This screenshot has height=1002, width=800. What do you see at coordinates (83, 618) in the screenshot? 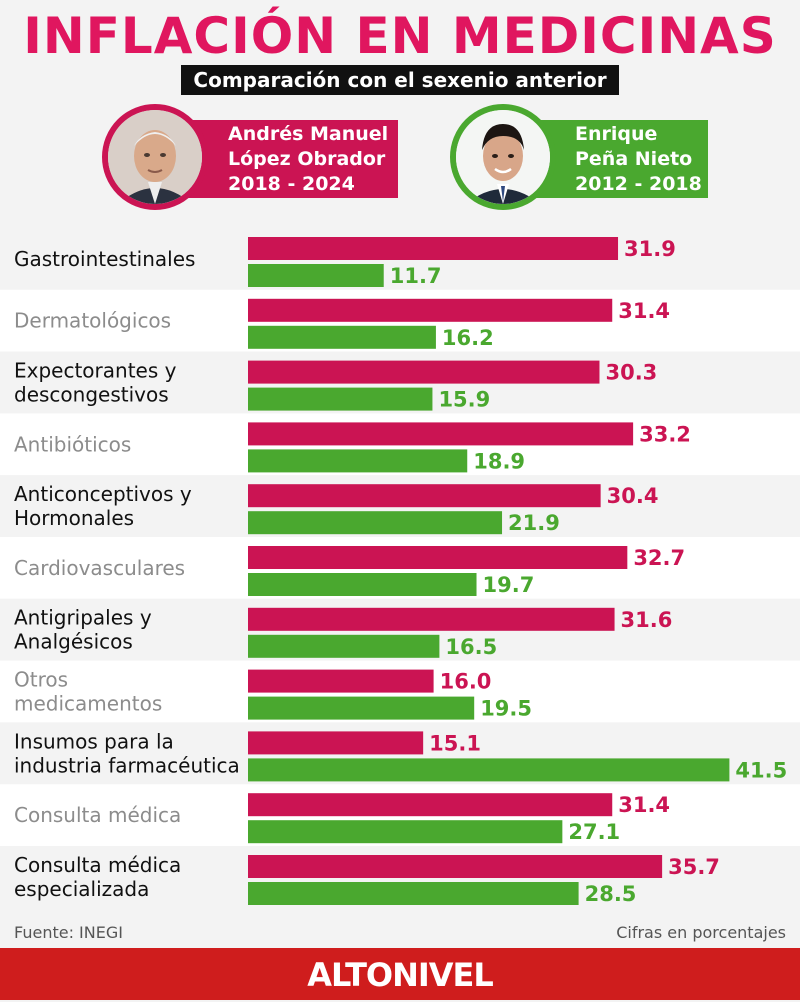
I see `category-label: Antigripales y` at bounding box center [83, 618].